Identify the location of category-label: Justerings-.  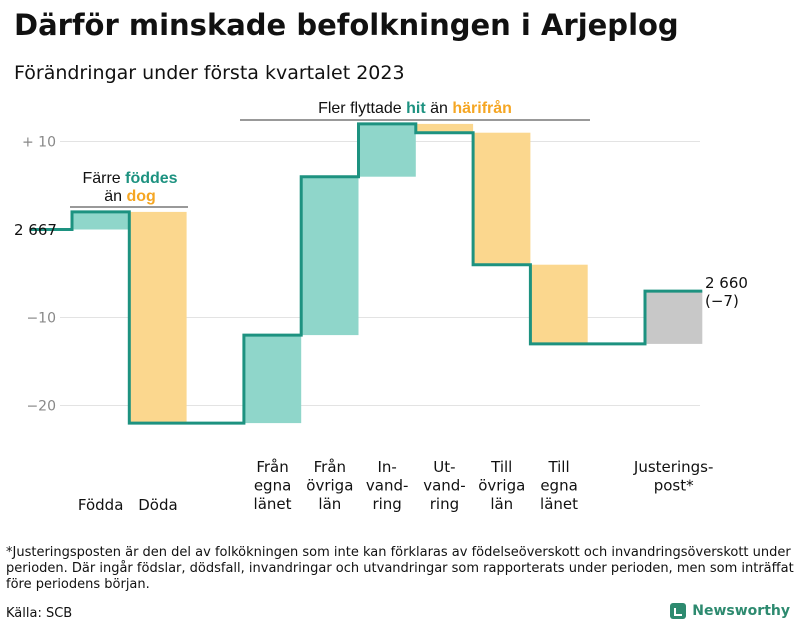
(673, 467).